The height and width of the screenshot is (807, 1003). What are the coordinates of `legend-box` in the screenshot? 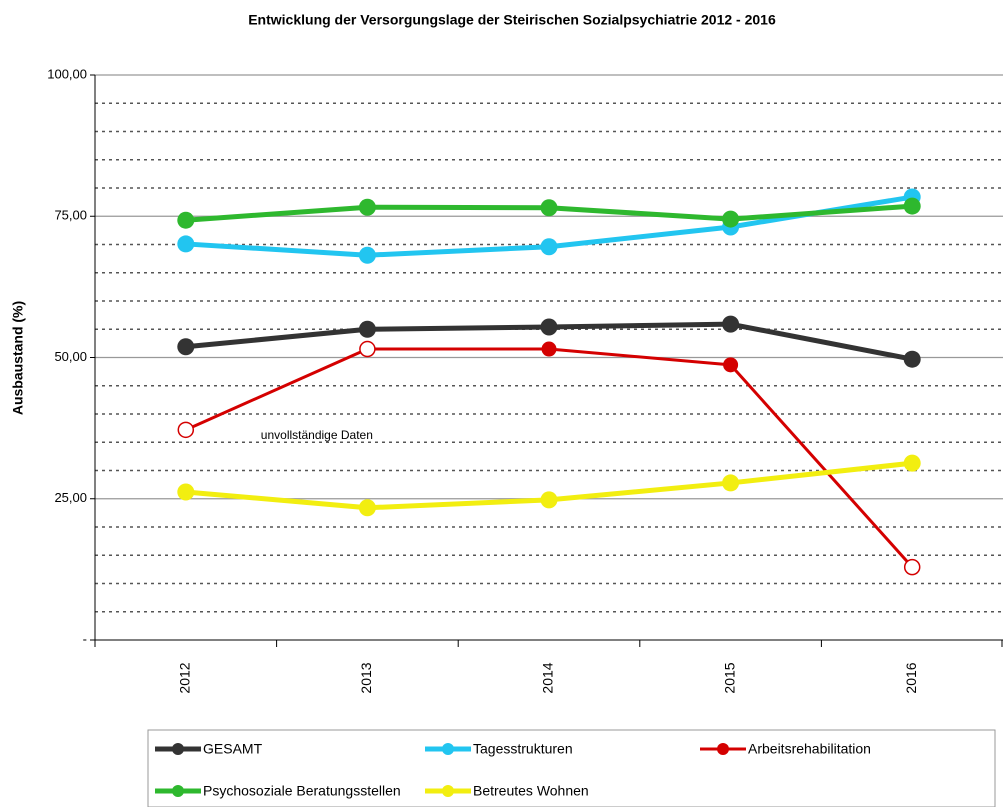 It's located at (571, 768).